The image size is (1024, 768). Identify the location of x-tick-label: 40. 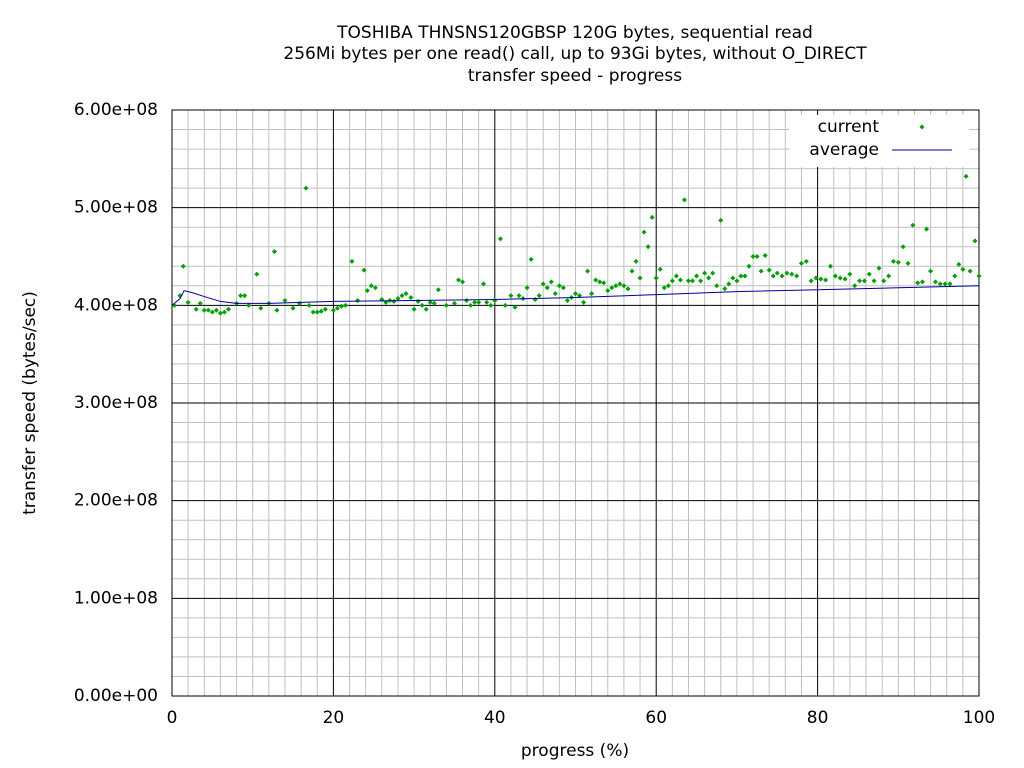
(495, 718).